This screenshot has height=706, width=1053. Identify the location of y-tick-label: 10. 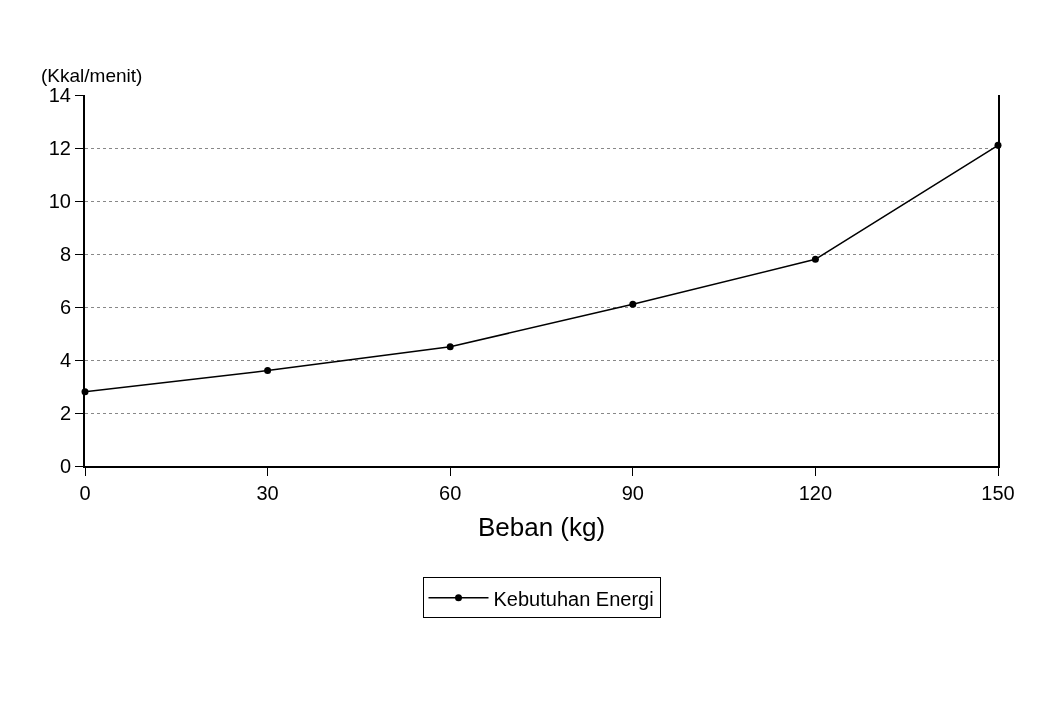
(59, 201).